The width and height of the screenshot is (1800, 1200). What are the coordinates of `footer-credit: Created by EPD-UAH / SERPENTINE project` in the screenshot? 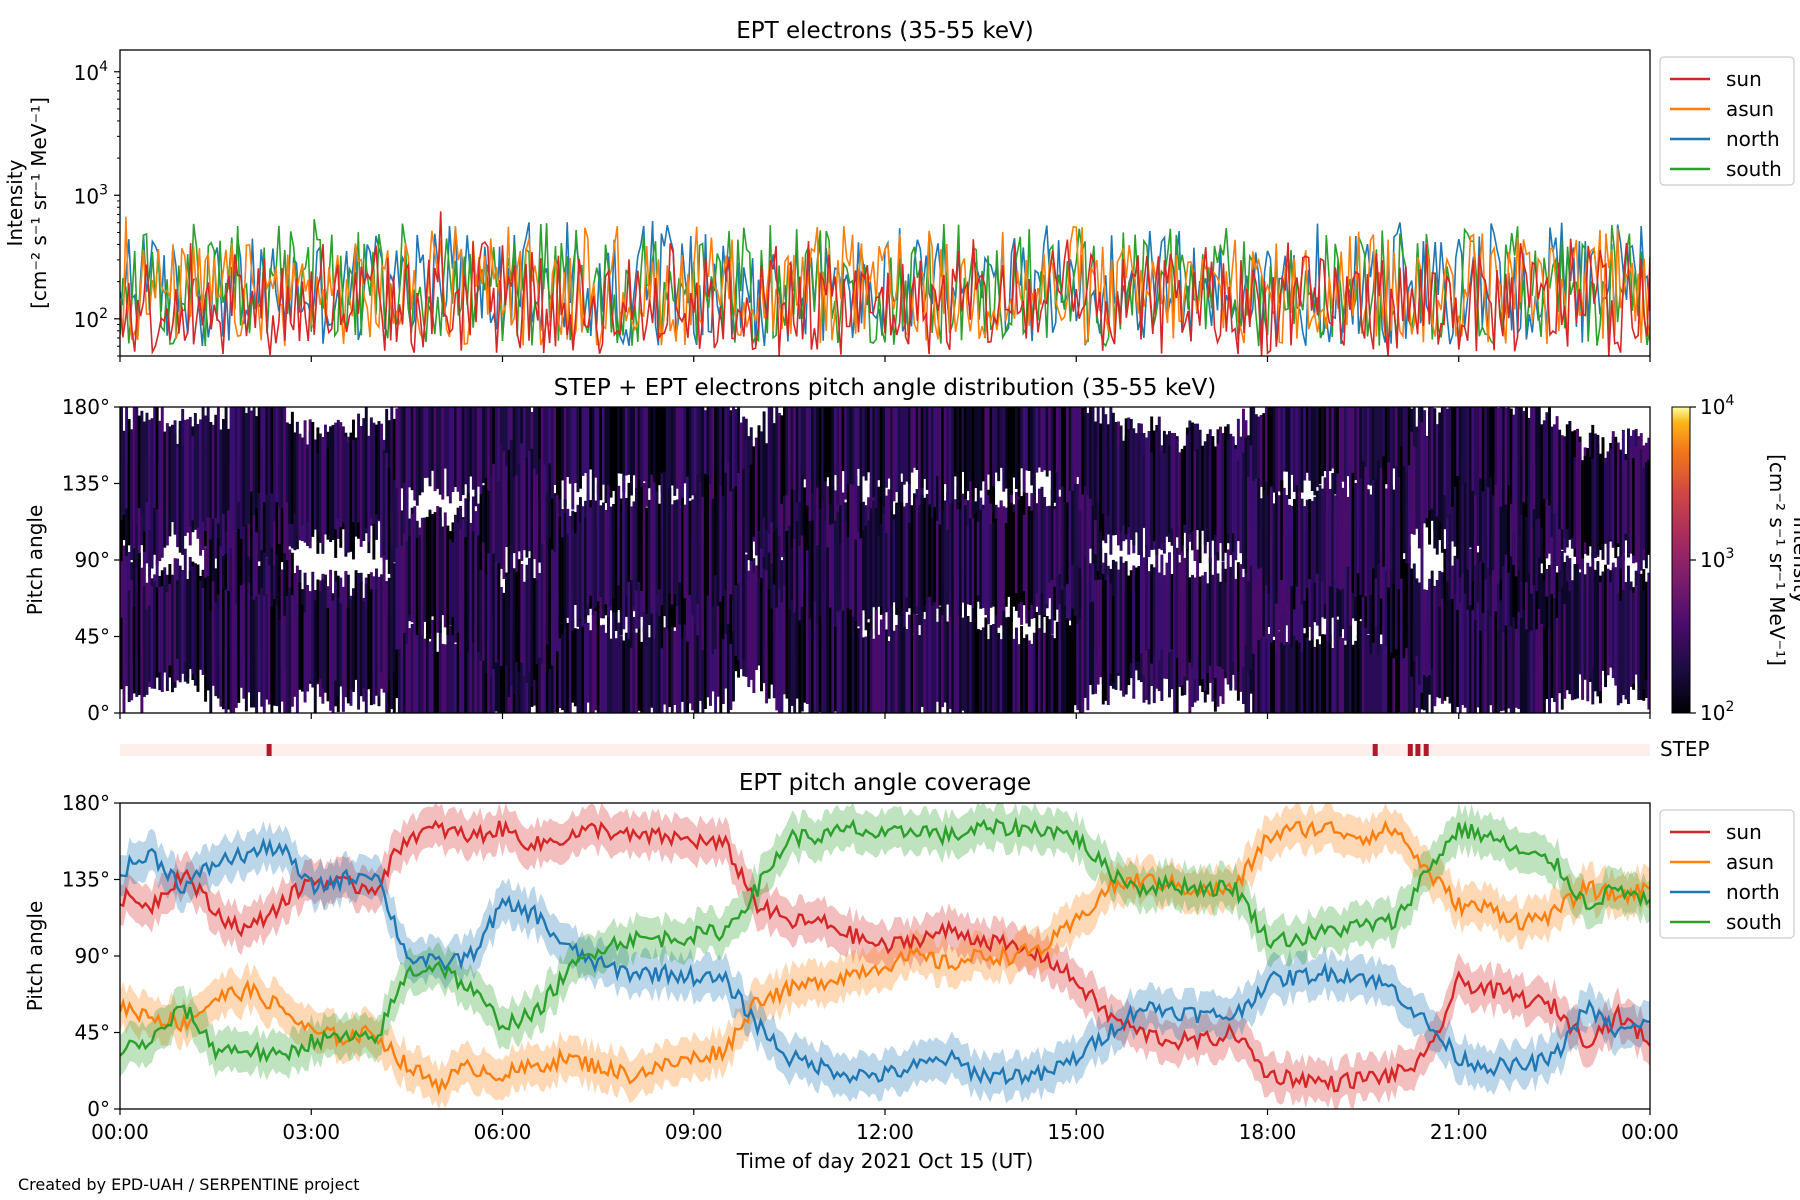 It's located at (189, 1184).